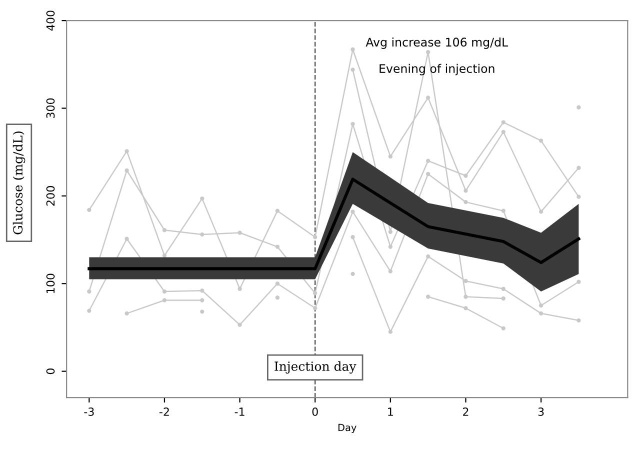 Image resolution: width=634 pixels, height=457 pixels. What do you see at coordinates (50, 196) in the screenshot?
I see `y-tick-label: 200` at bounding box center [50, 196].